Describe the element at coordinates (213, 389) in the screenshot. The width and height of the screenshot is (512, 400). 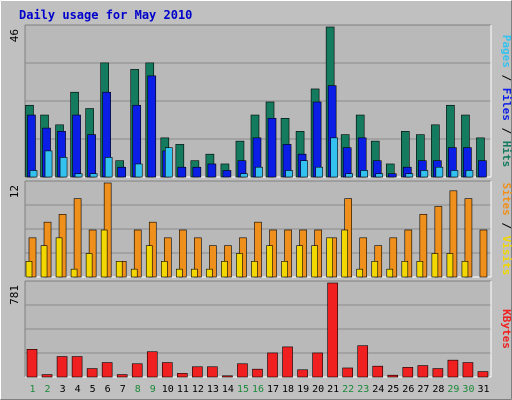
I see `day-label: 13` at that location.